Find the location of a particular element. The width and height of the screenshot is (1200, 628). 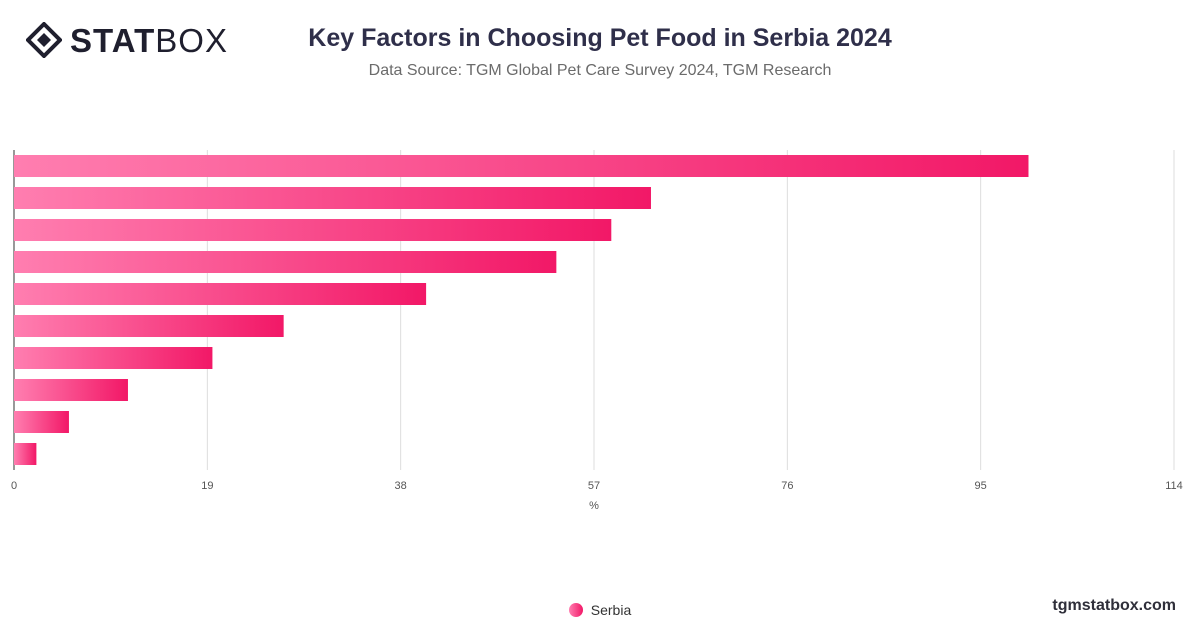

x-axis-ticks: 0 19 38 57 76 95 114 is located at coordinates (597, 486).